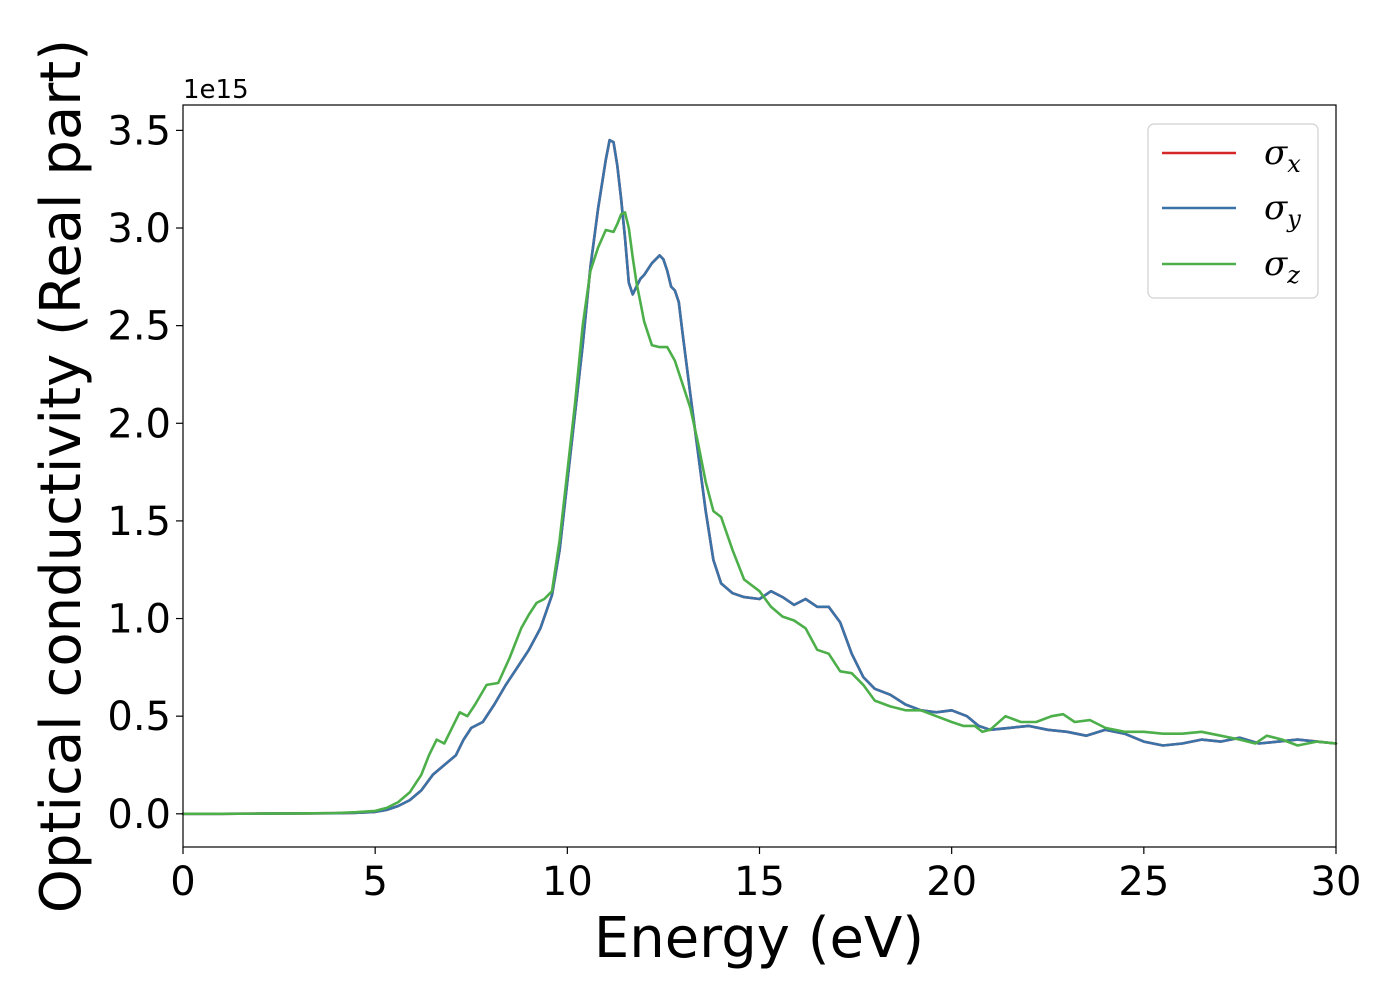  I want to click on x-tick-label: 15, so click(759, 882).